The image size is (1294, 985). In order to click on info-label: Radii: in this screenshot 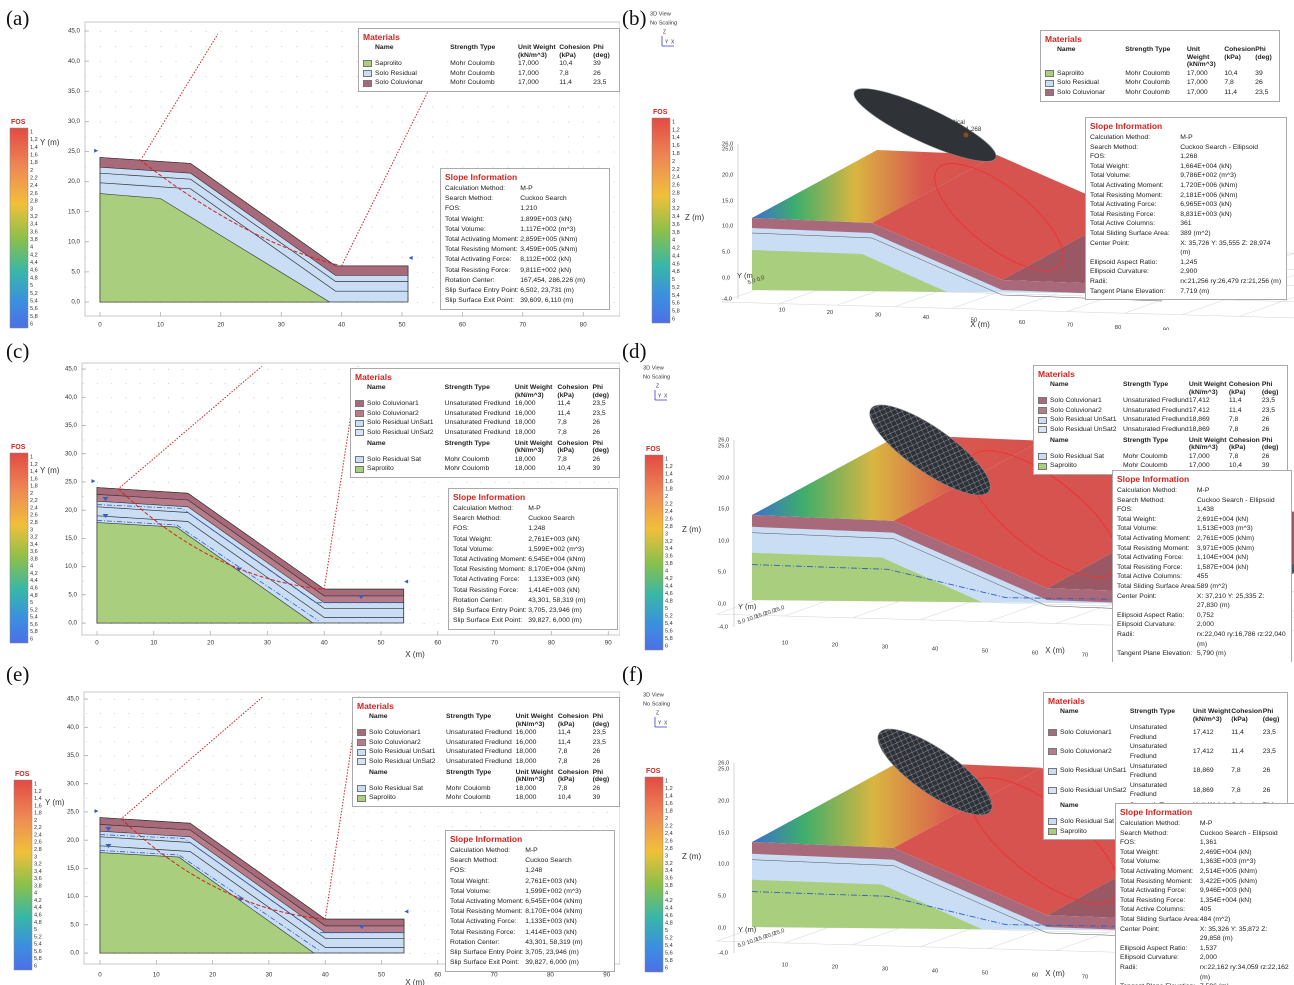, I will do `click(1126, 634)`.